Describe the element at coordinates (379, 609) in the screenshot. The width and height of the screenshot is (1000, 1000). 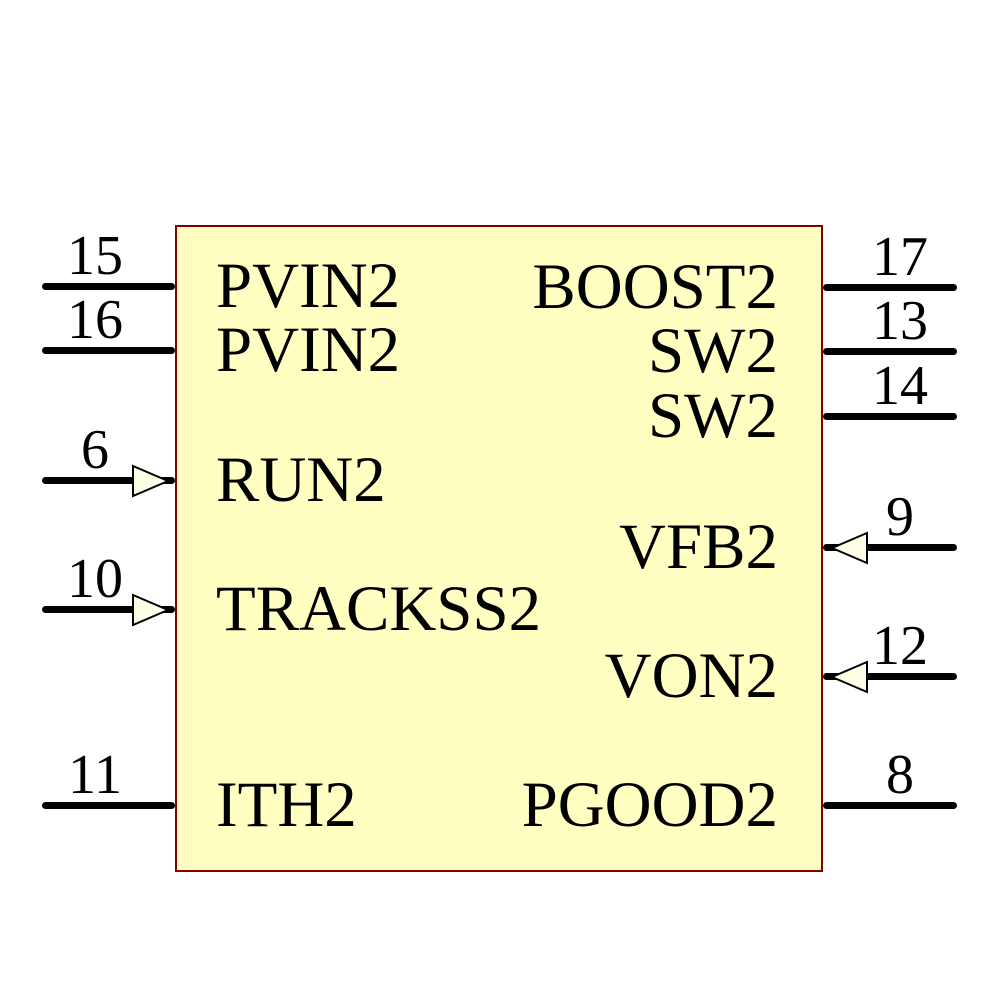
I see `pin-name: TRACKSS2` at that location.